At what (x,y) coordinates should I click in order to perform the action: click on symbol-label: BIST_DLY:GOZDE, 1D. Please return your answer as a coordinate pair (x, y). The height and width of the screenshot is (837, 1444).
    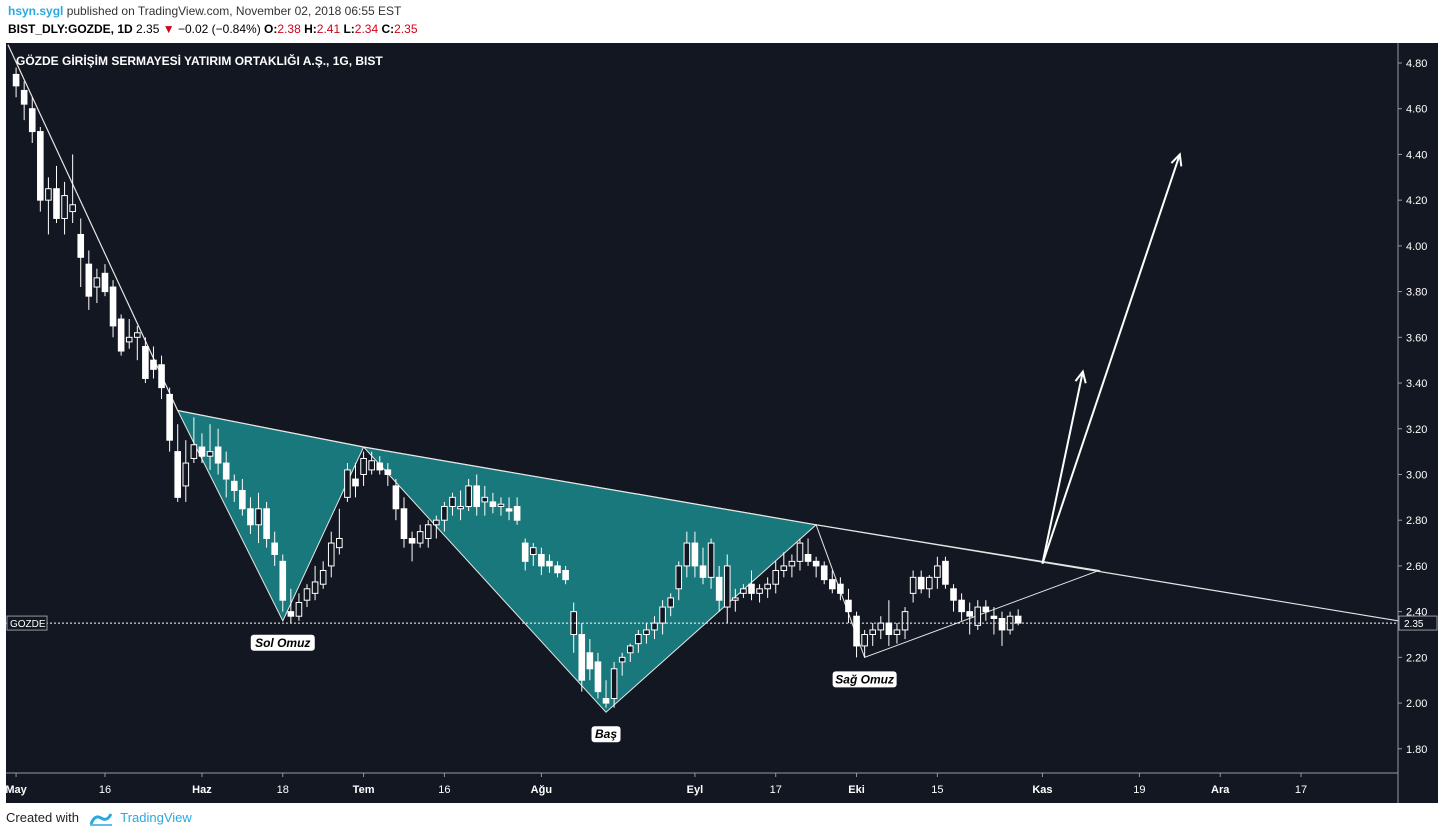
    Looking at the image, I should click on (70, 29).